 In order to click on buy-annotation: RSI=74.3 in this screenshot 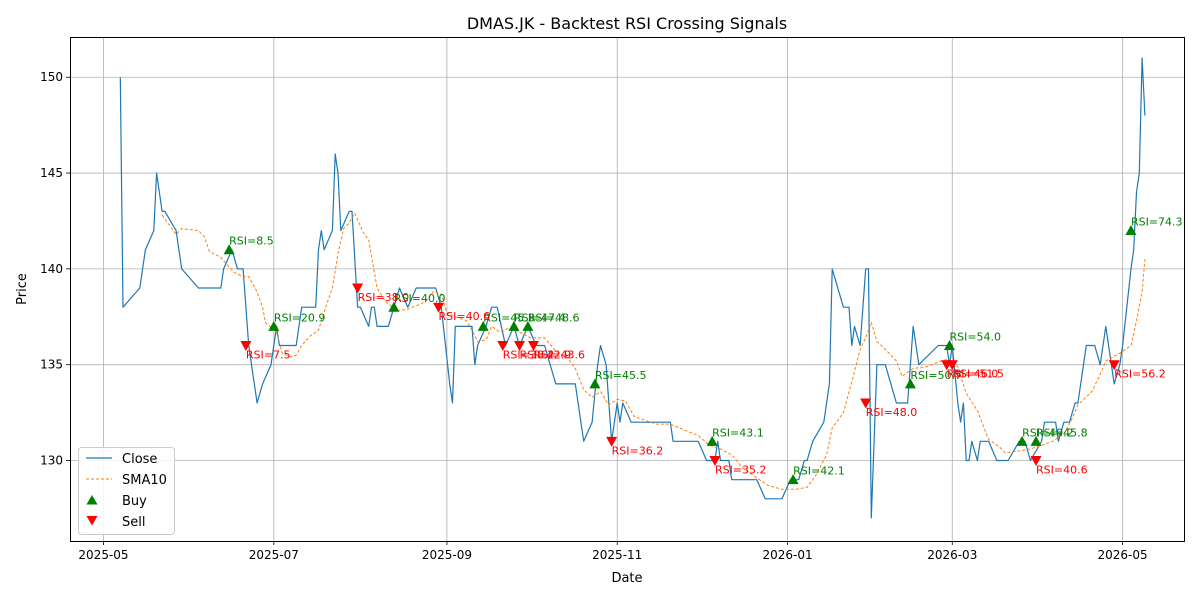, I will do `click(1157, 222)`.